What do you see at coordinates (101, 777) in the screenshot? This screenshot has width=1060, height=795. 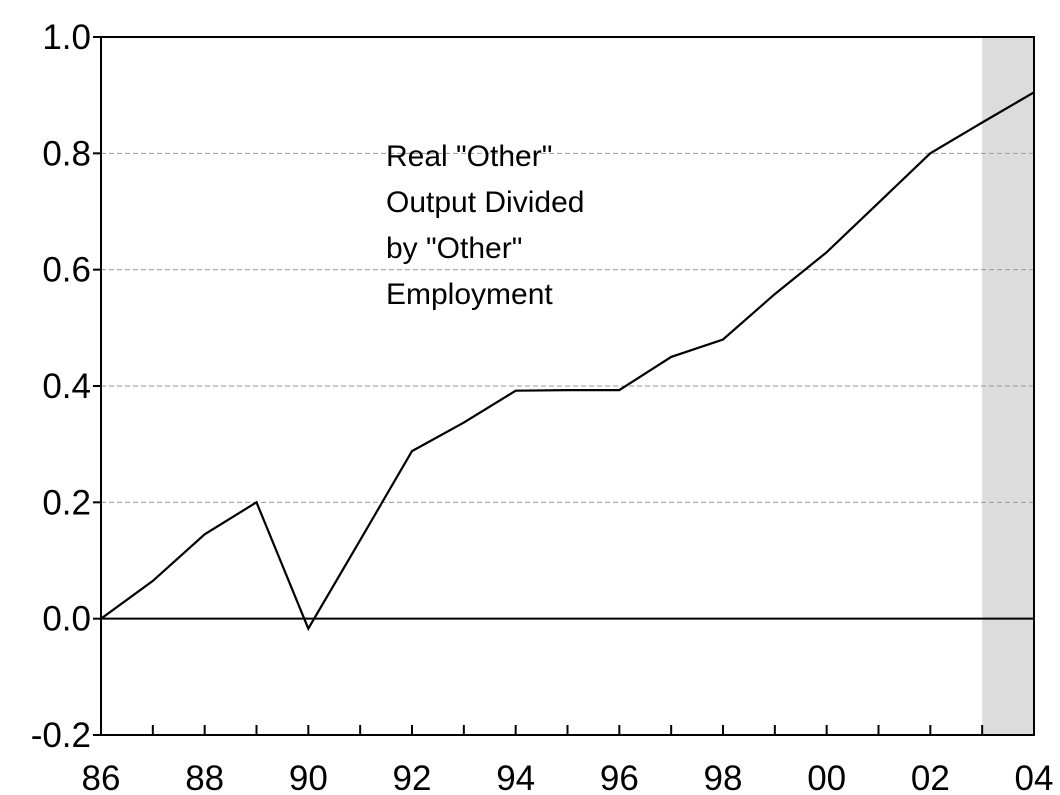 I see `x-tick-label: 86` at bounding box center [101, 777].